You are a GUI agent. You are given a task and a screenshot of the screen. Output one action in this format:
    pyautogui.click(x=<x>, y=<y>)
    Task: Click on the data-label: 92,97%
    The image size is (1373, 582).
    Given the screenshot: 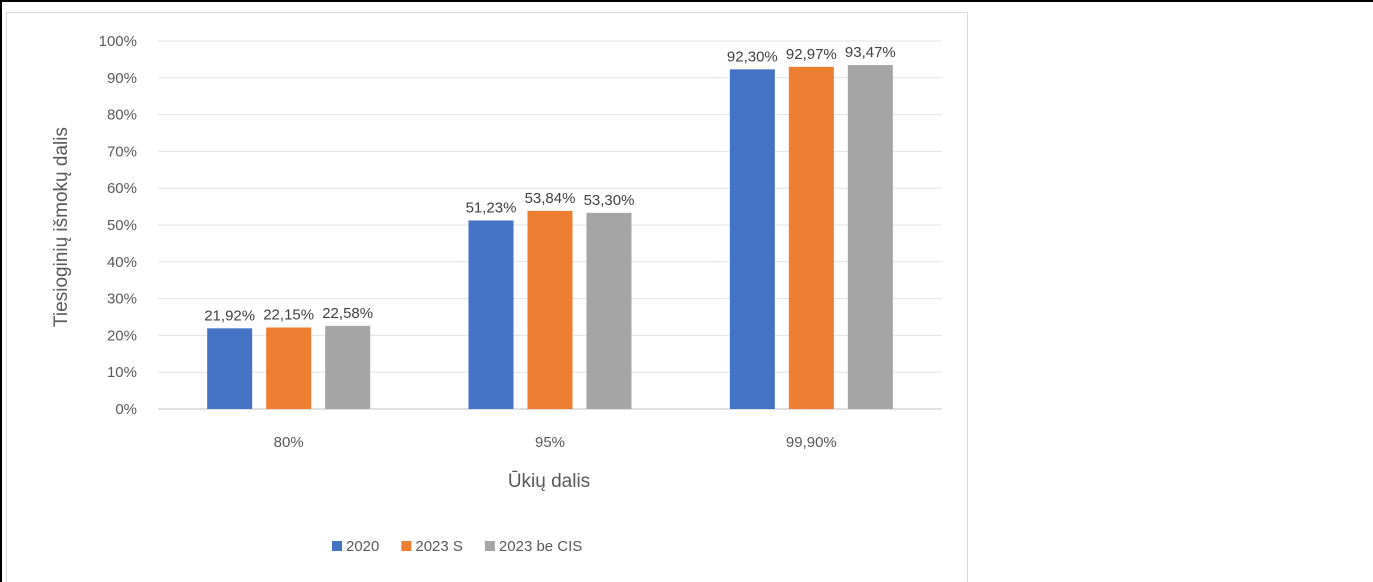 What is the action you would take?
    pyautogui.click(x=811, y=54)
    